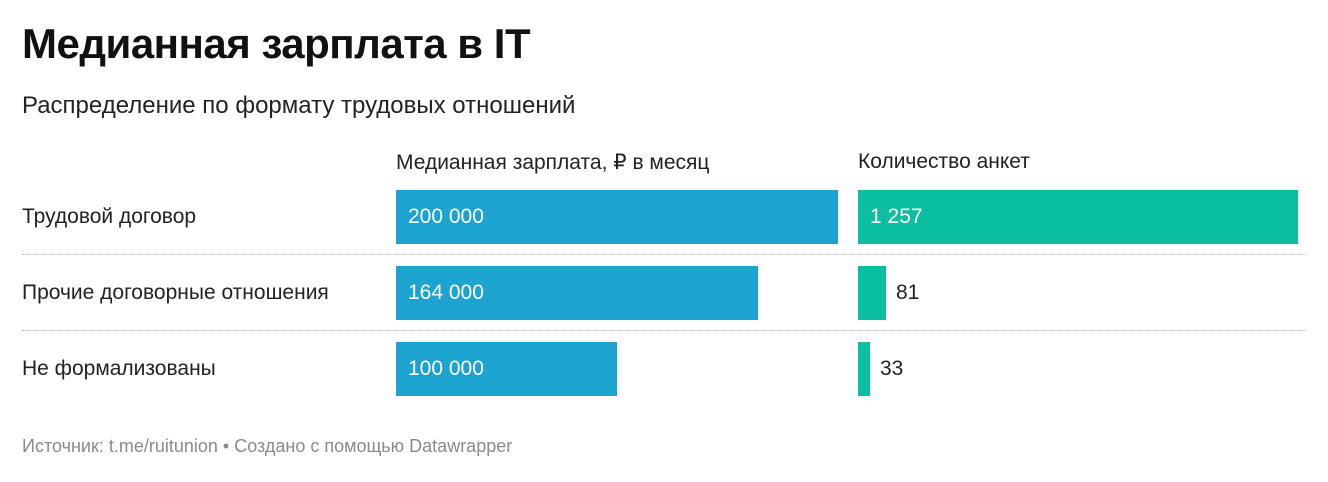 The width and height of the screenshot is (1328, 482). I want to click on salary-value-label-2: 164 000, so click(446, 292).